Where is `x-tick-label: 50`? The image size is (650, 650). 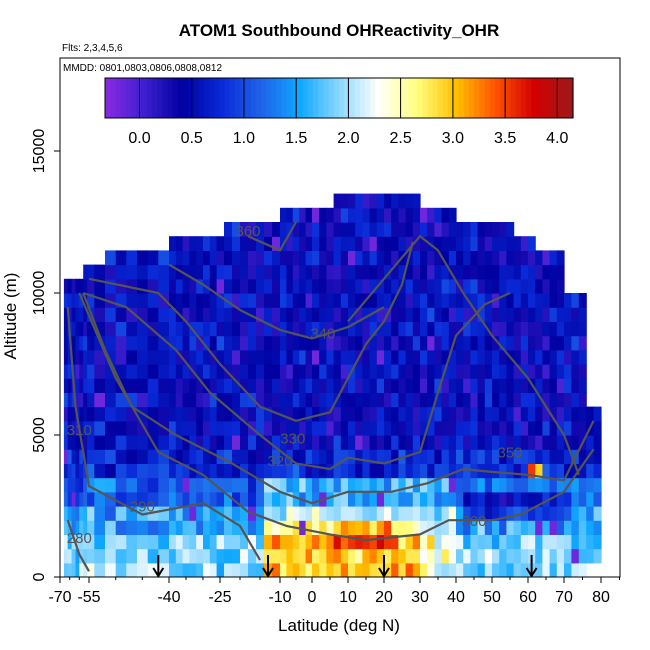 x-tick-label: 50 is located at coordinates (492, 597).